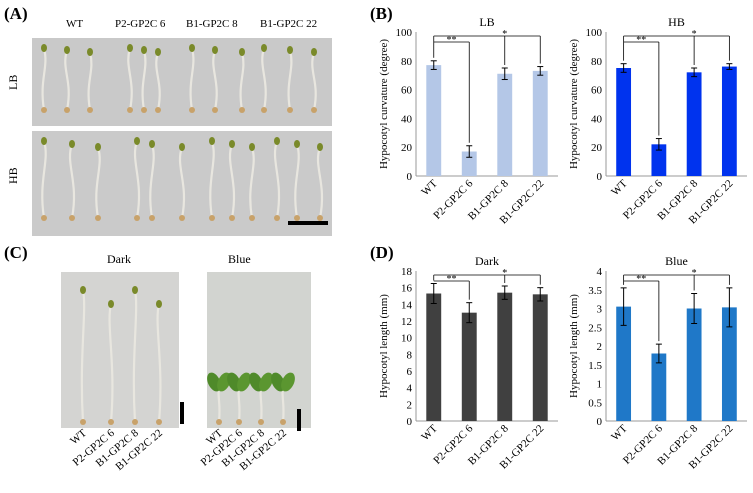  What do you see at coordinates (289, 24) in the screenshot?
I see `genotype-label: B1-GP2C 22` at bounding box center [289, 24].